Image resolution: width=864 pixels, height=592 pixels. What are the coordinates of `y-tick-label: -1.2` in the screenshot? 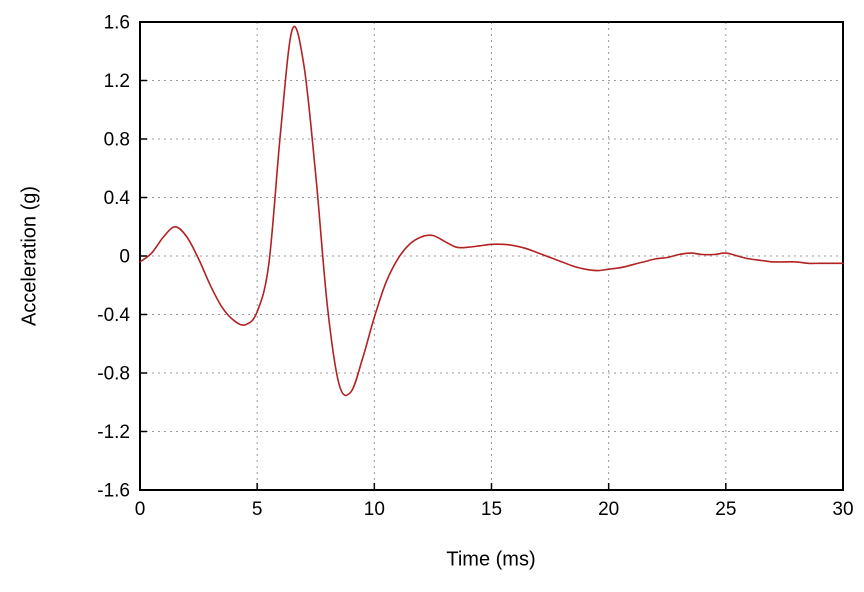 It's located at (113, 432).